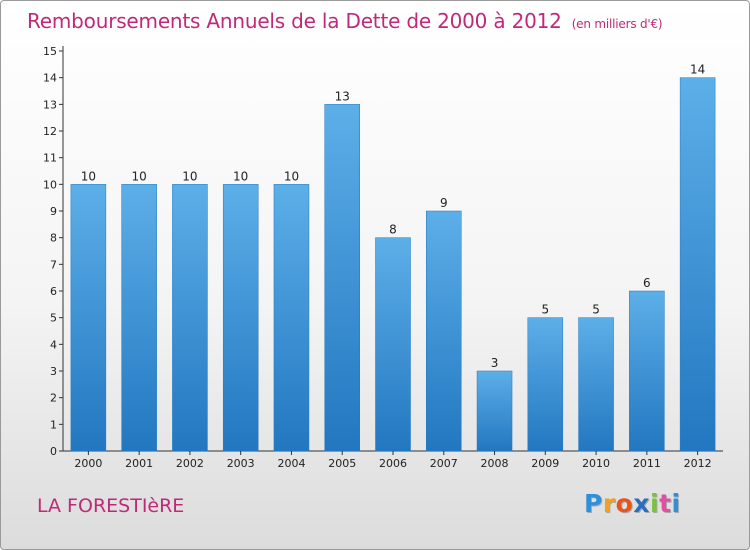  I want to click on bar-2006, so click(393, 344).